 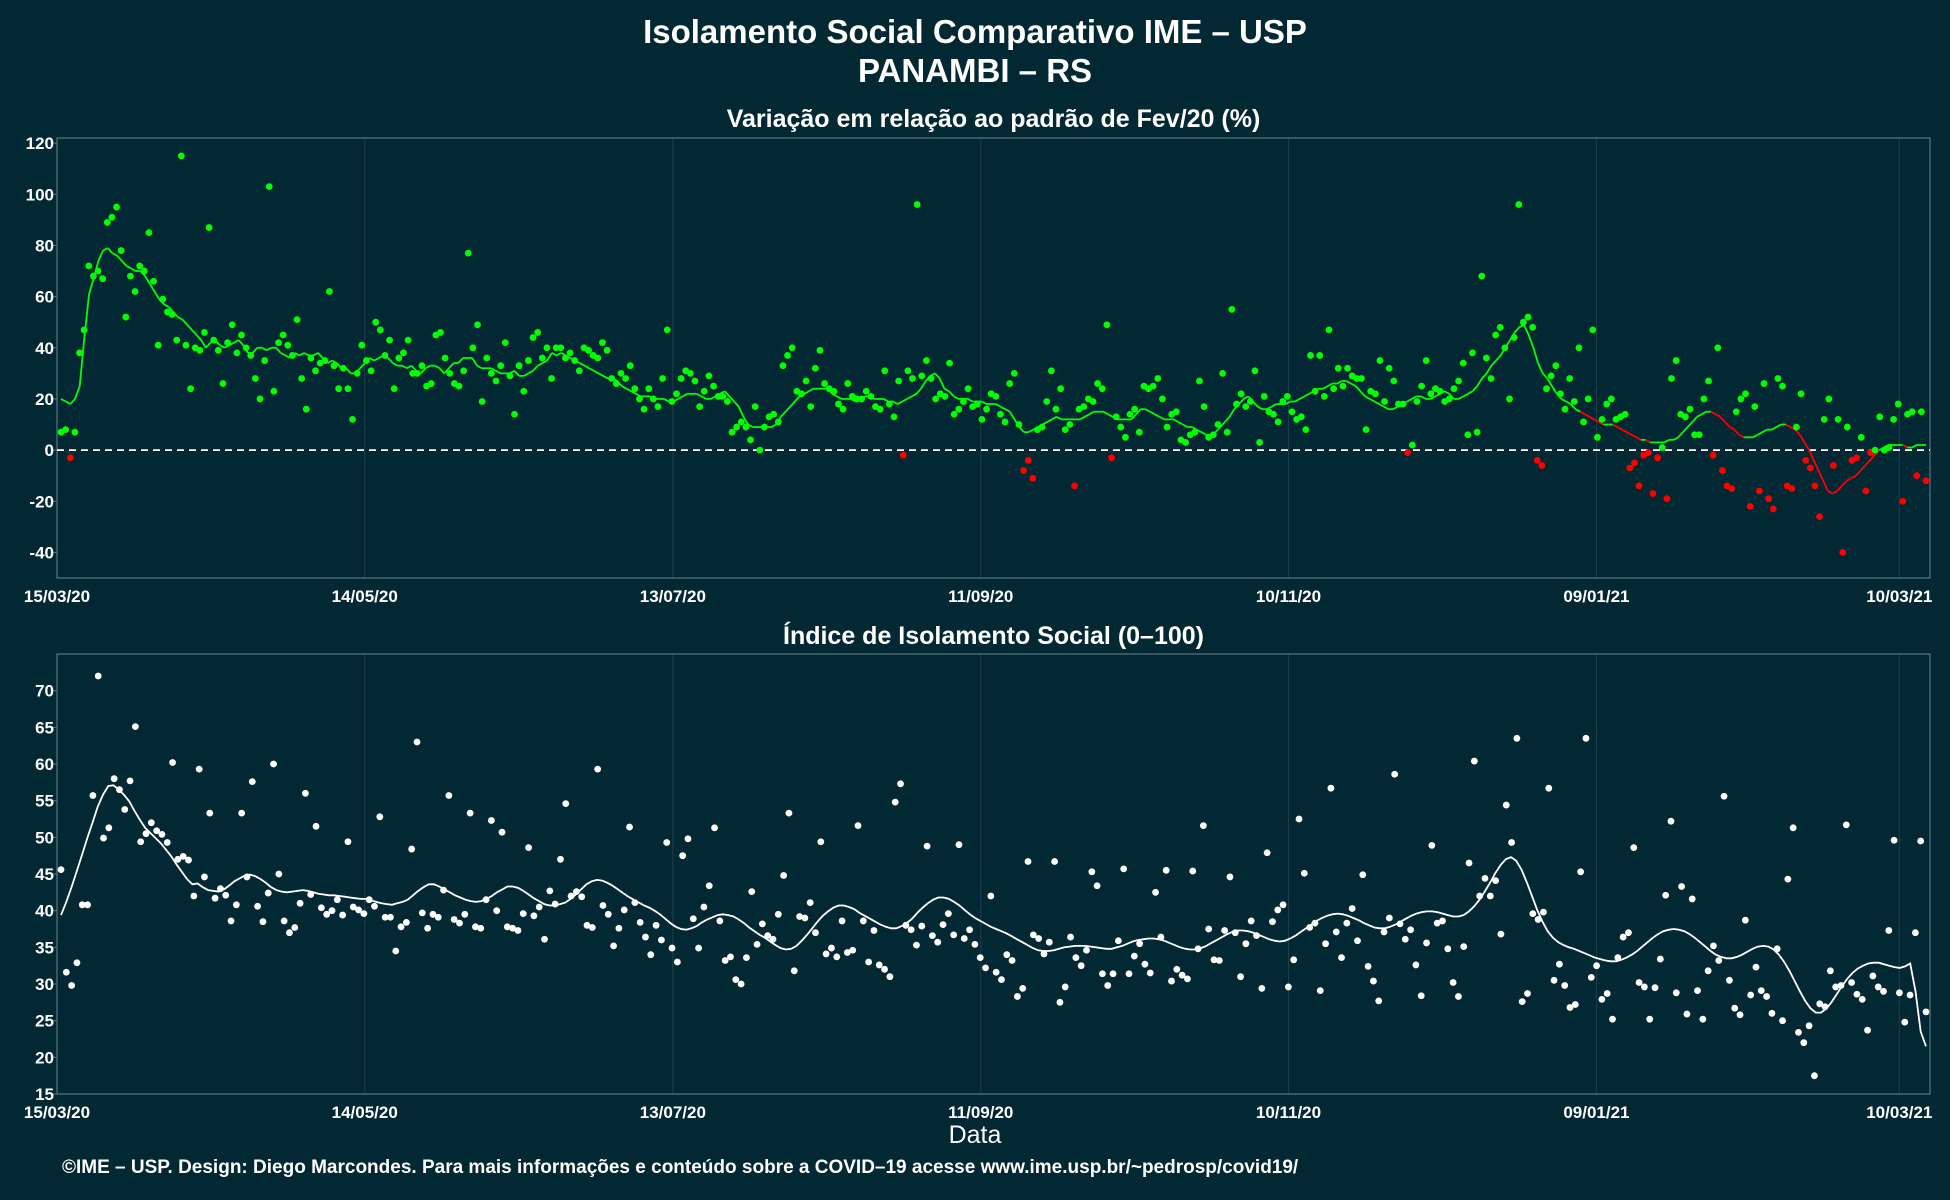 I want to click on y-tick-label: 15, so click(x=44, y=1094).